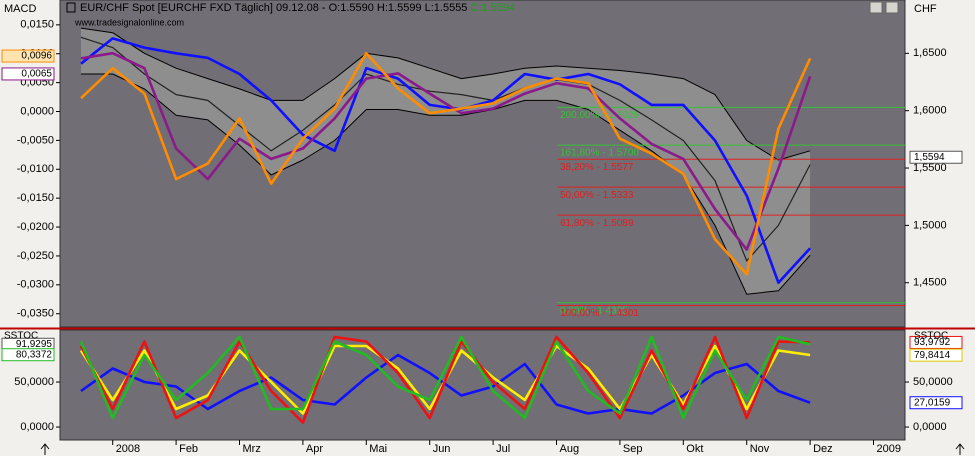 The width and height of the screenshot is (975, 456). Describe the element at coordinates (931, 336) in the screenshot. I see `y2-title: SSTOC` at that location.